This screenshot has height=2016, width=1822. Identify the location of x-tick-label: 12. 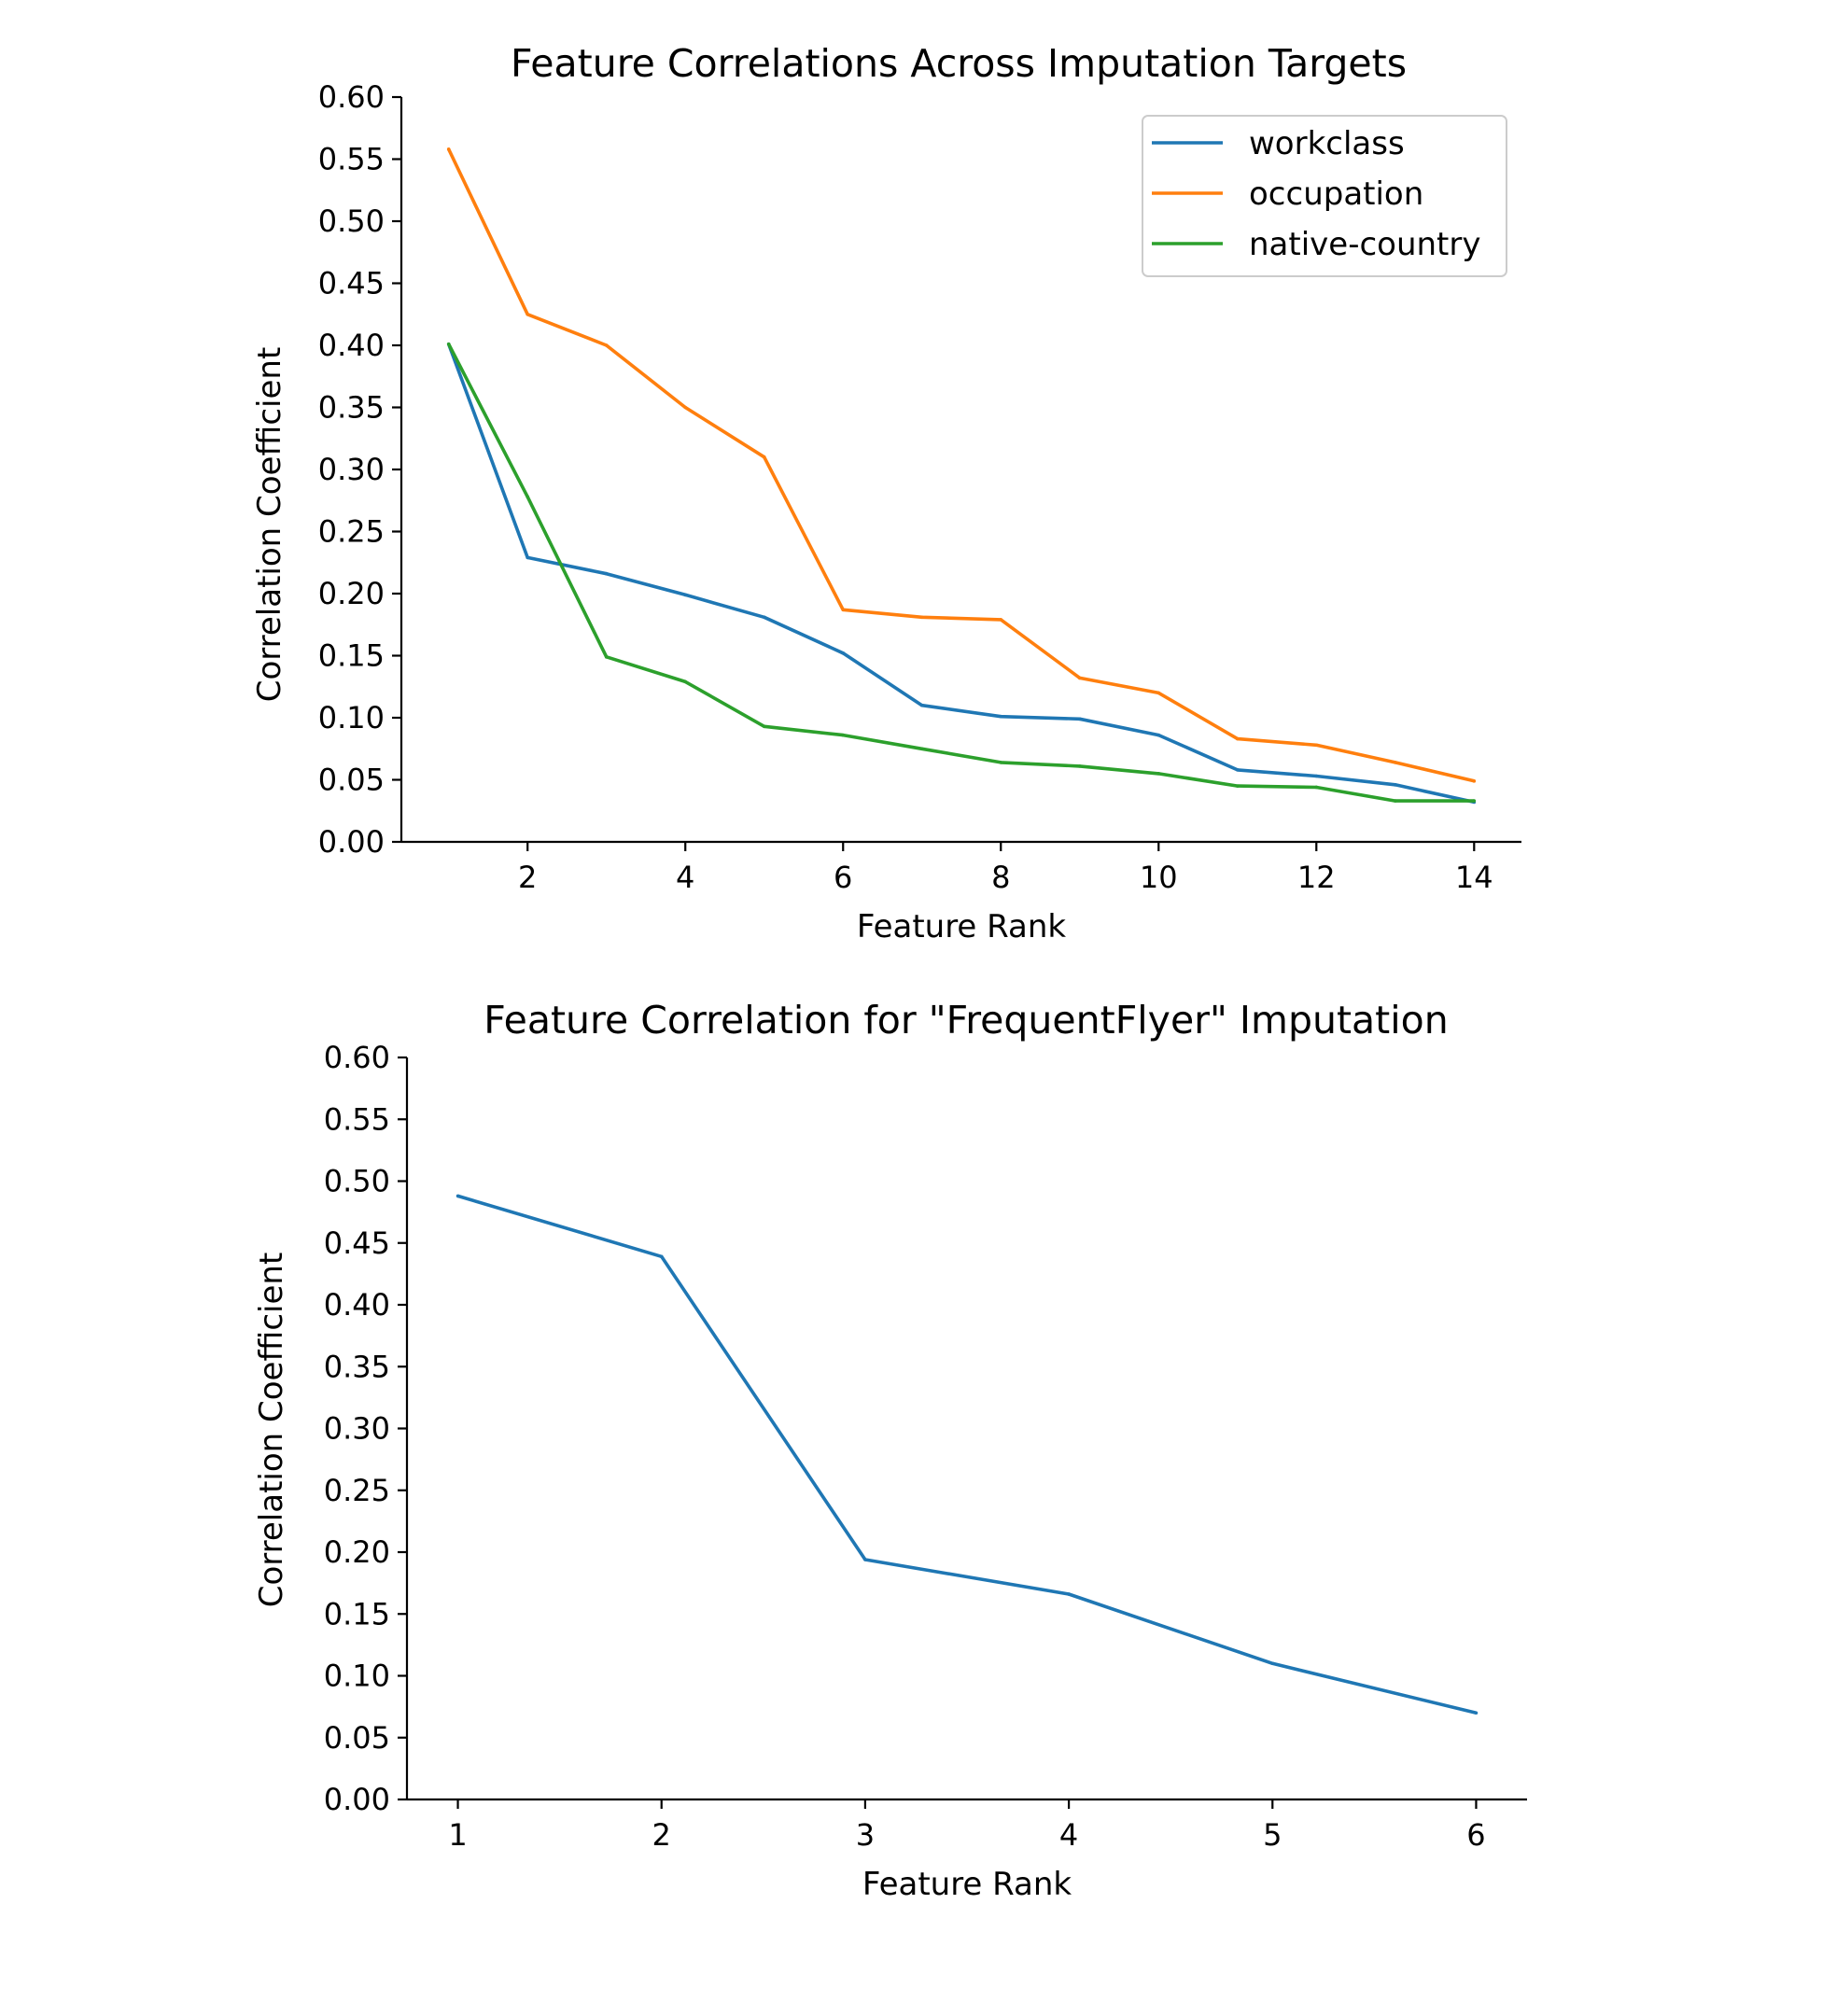
(1316, 877).